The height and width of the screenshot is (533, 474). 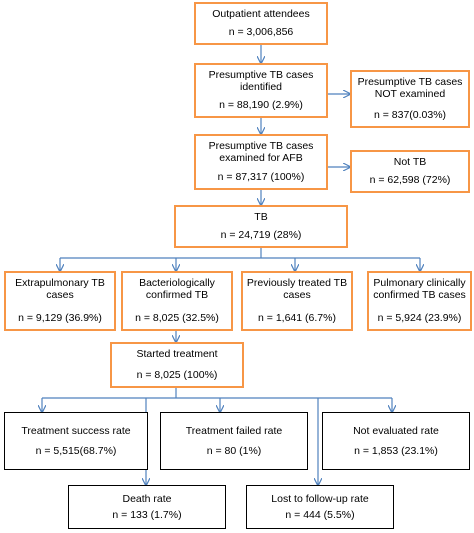 I want to click on box-label: Not TB, so click(x=410, y=162).